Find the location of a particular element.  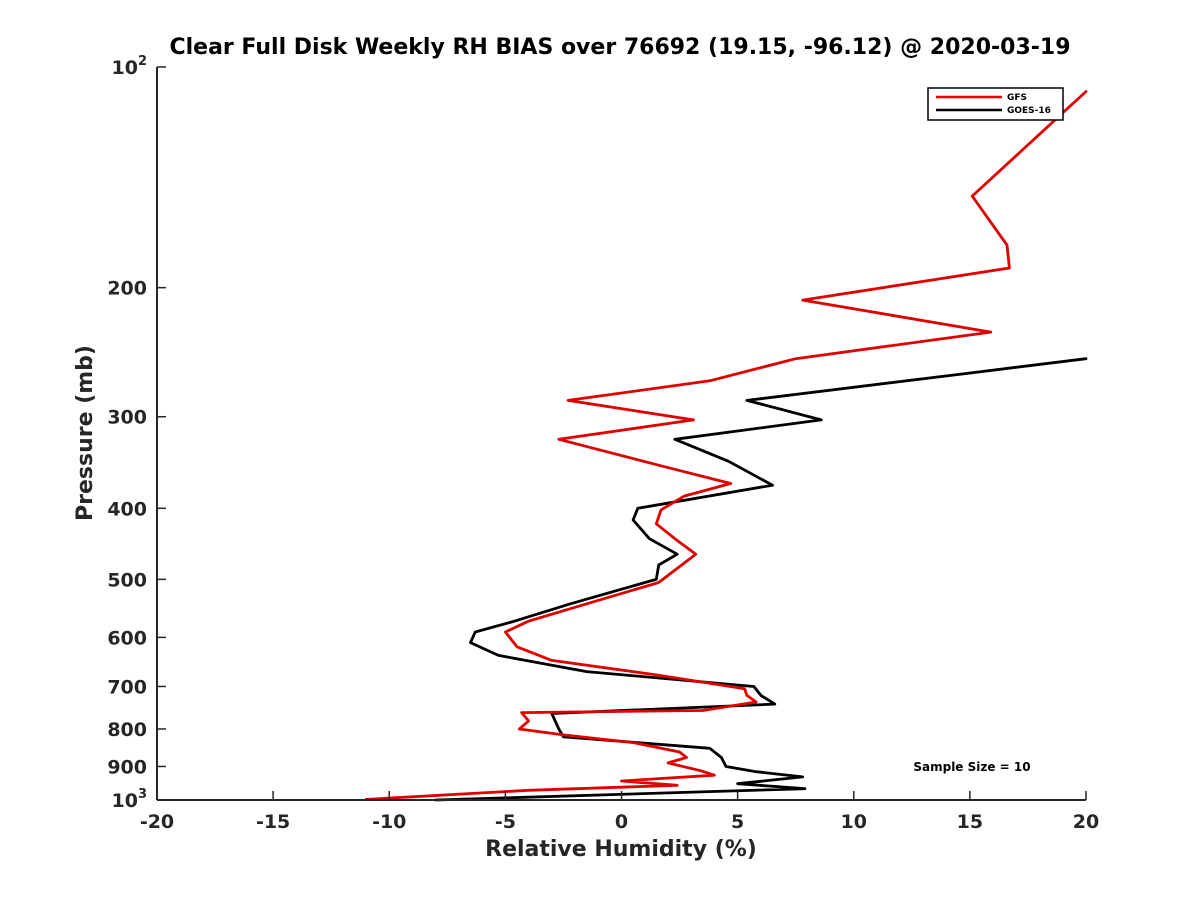

y-tick-label: 600 is located at coordinates (127, 638).